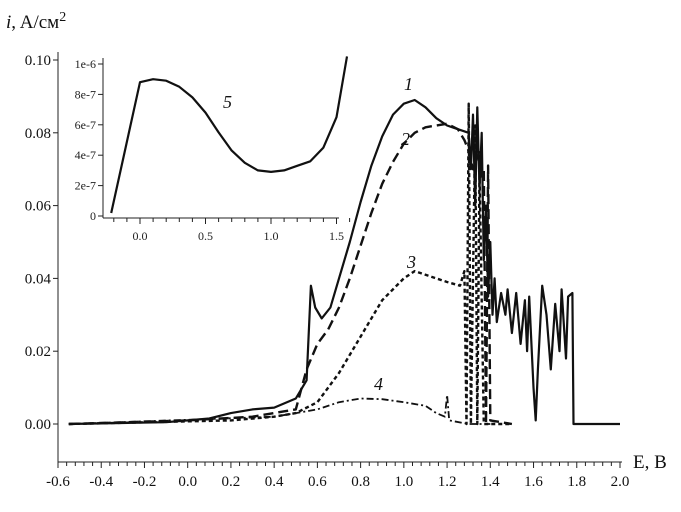 Image resolution: width=681 pixels, height=512 pixels. I want to click on x-tick-label: 0.2, so click(231, 482).